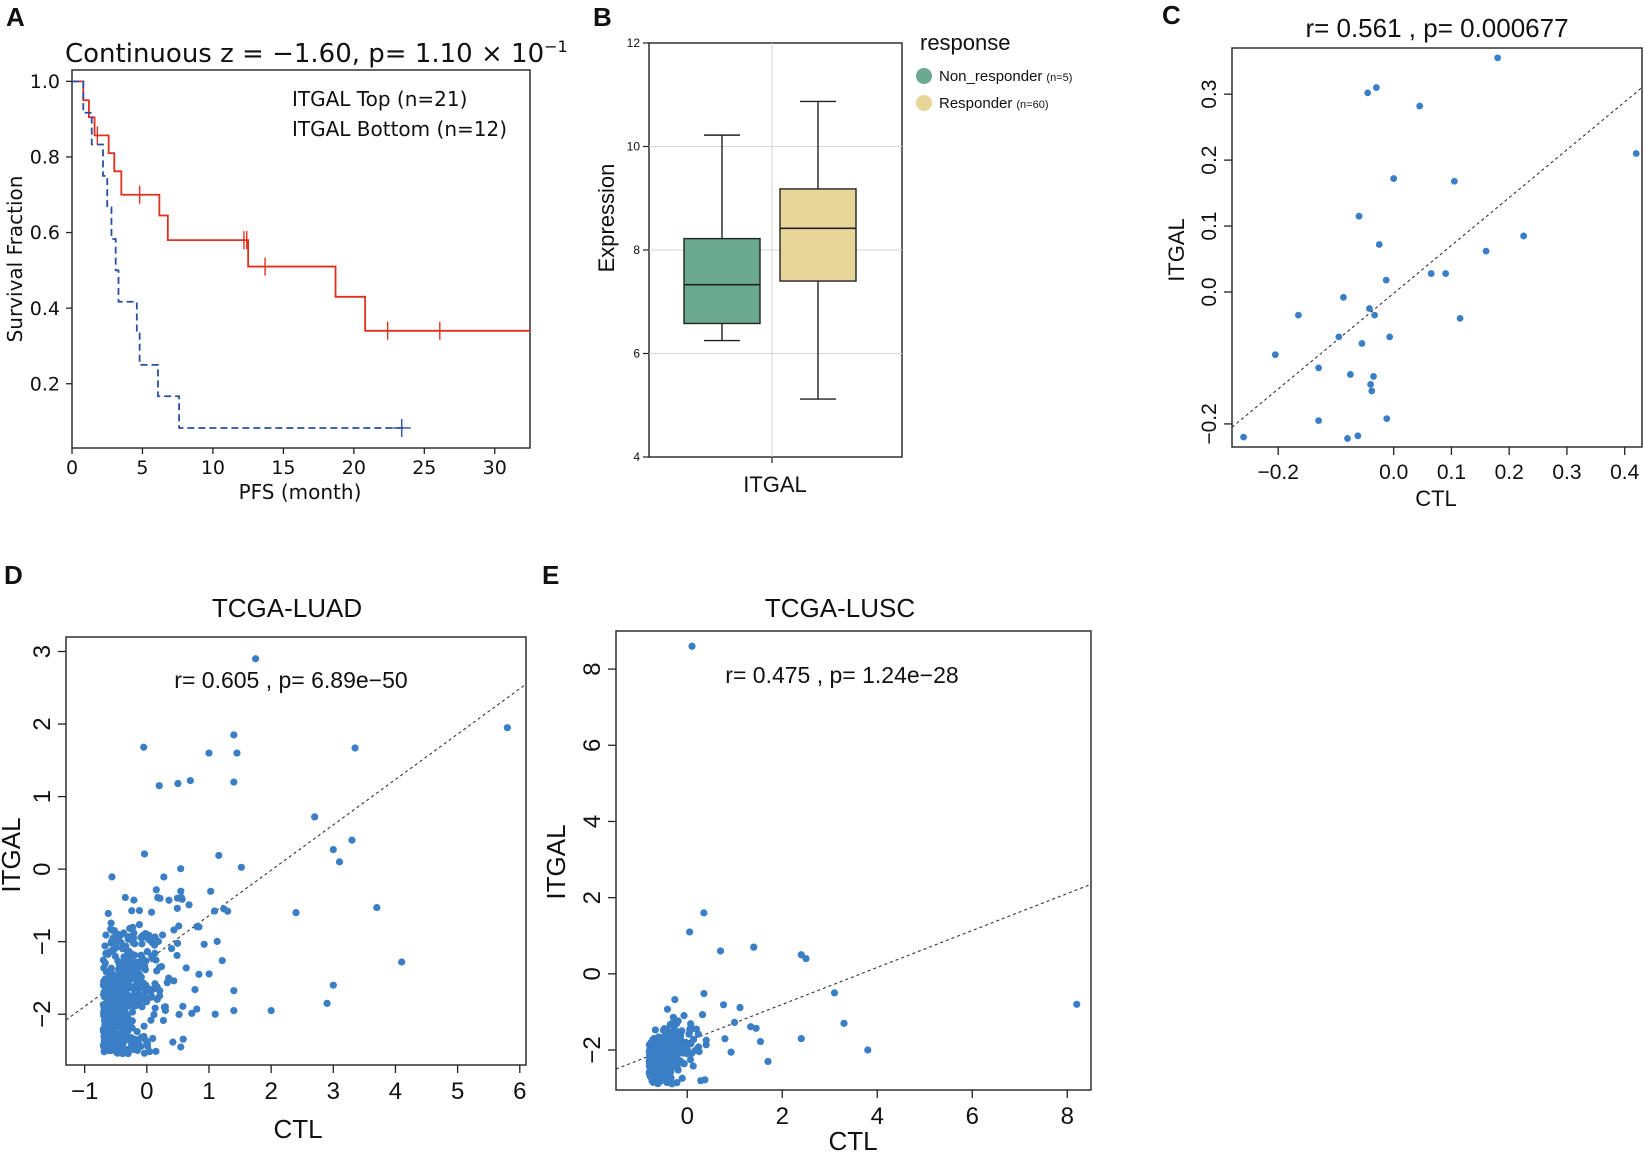 The height and width of the screenshot is (1153, 1644). What do you see at coordinates (1436, 498) in the screenshot?
I see `panel-c-xlabel: CTL` at bounding box center [1436, 498].